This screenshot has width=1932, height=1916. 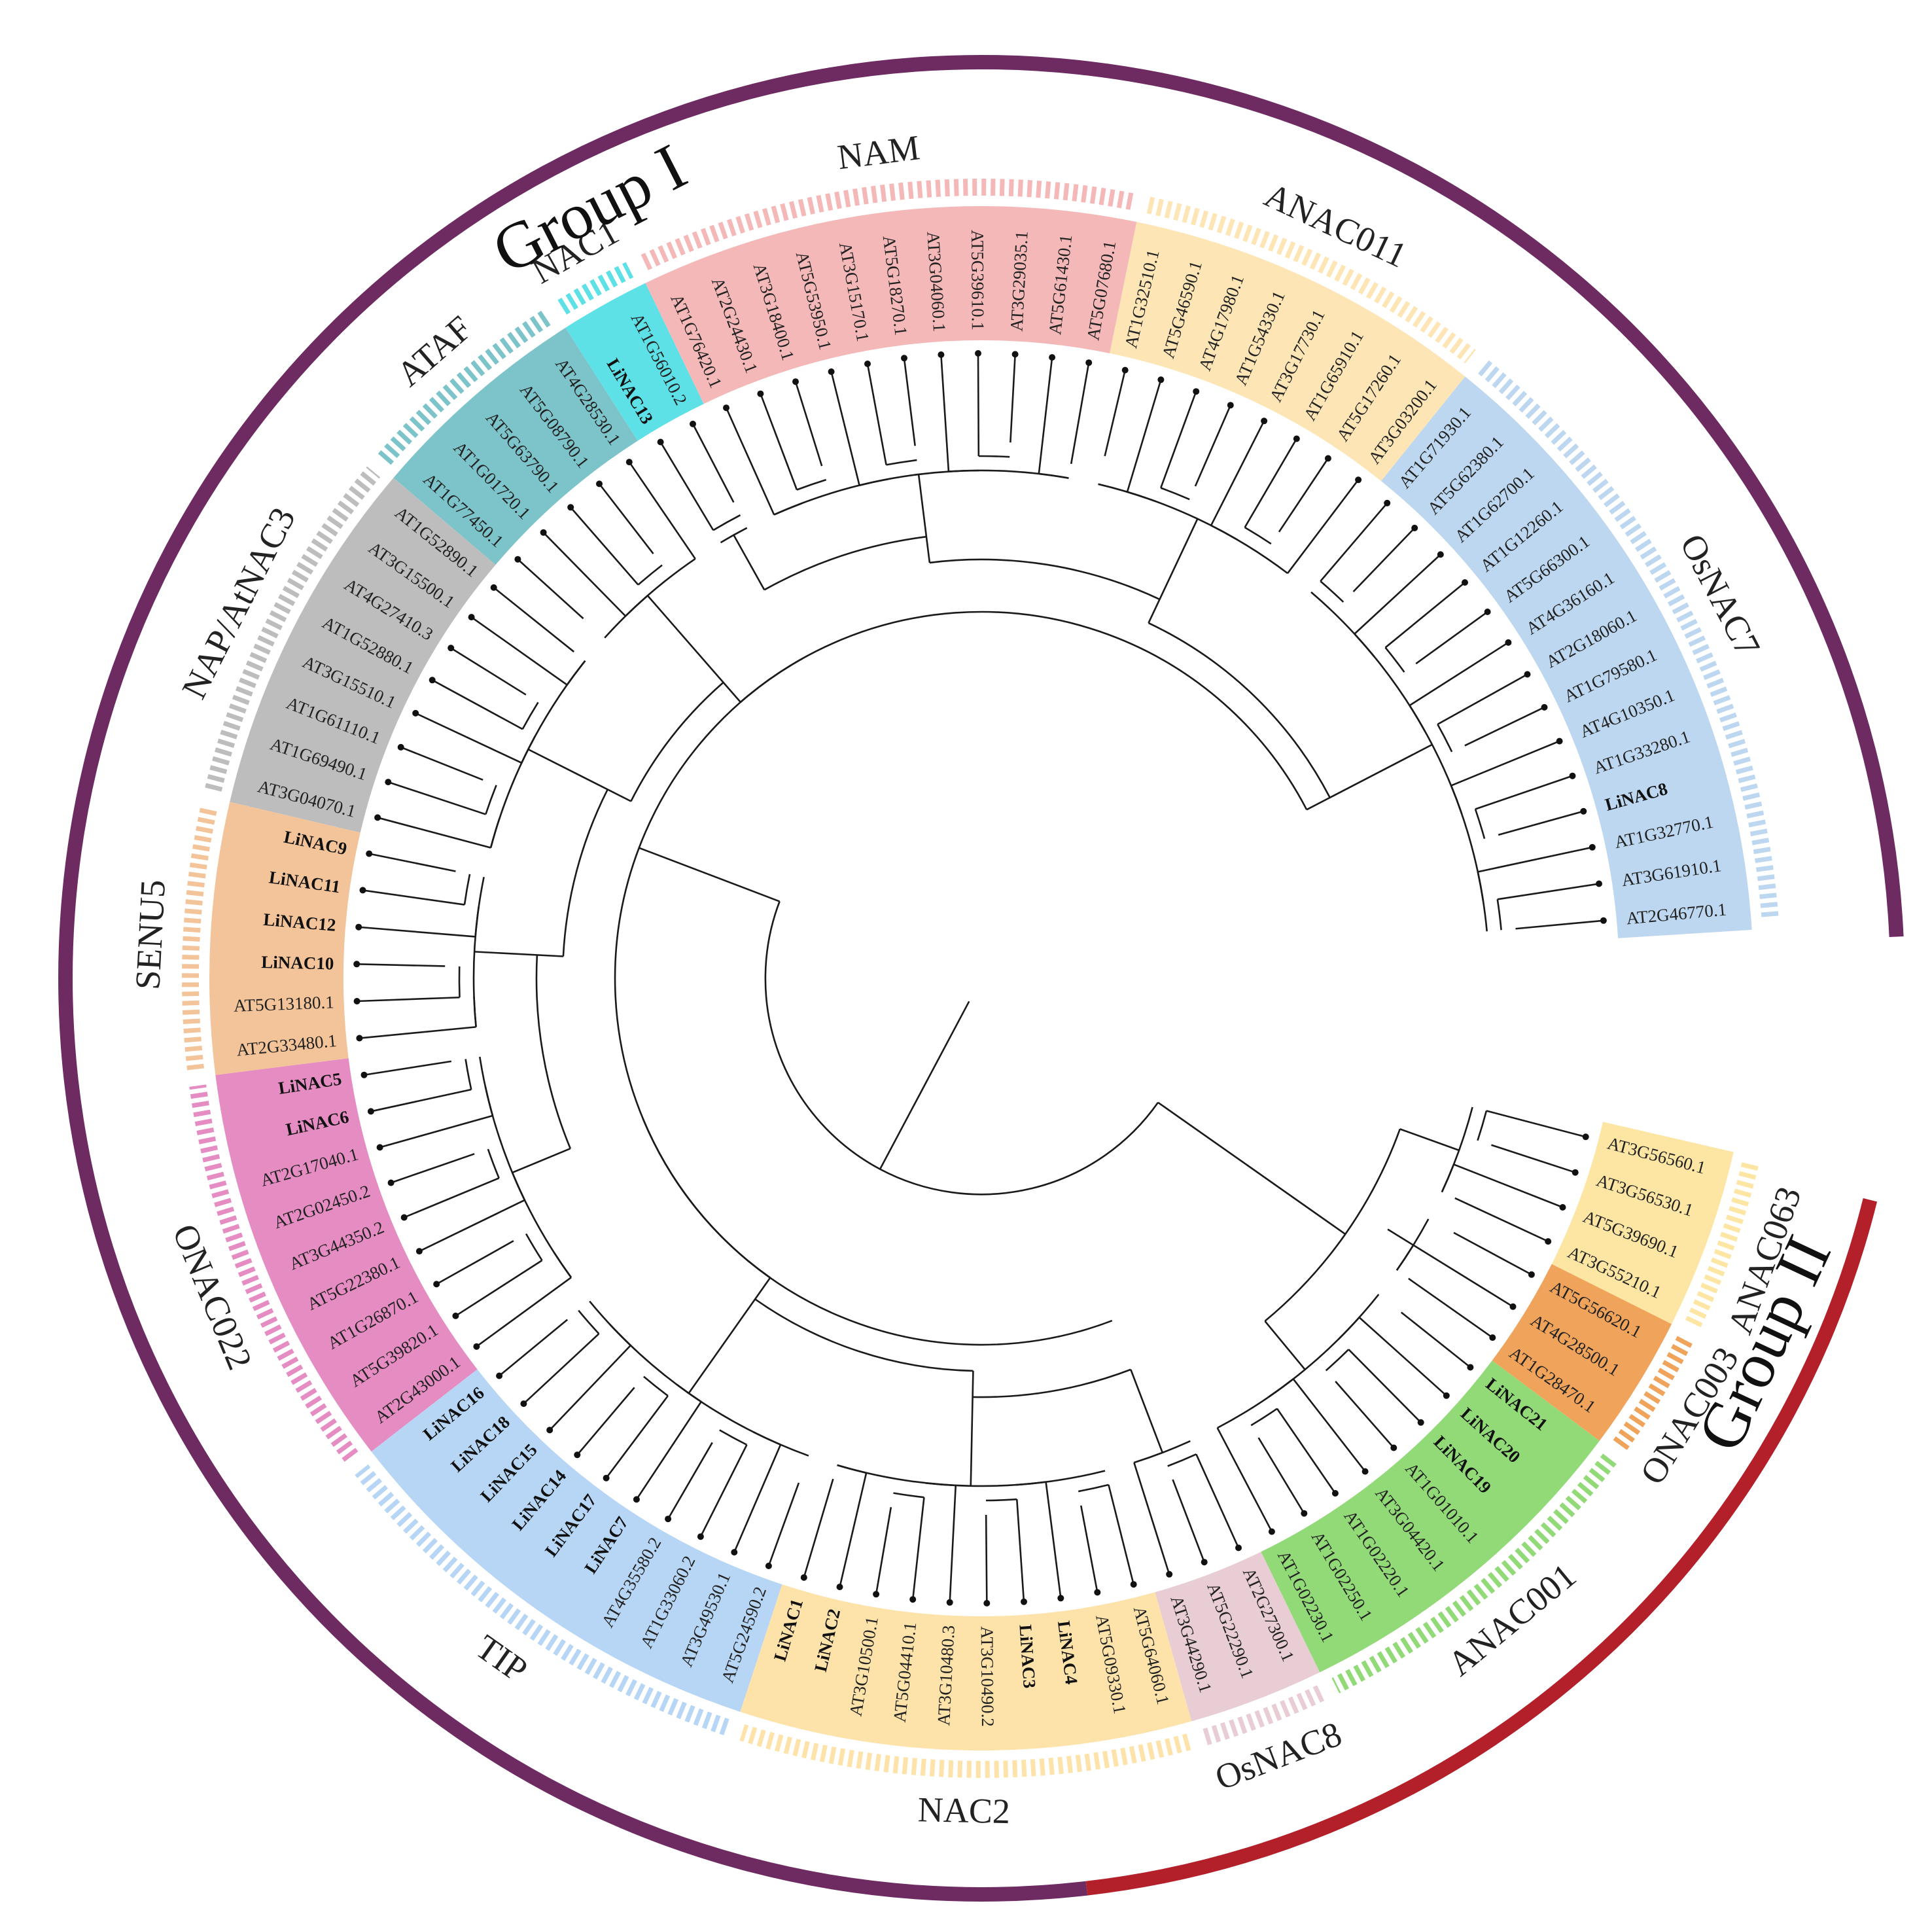 What do you see at coordinates (1278, 1756) in the screenshot?
I see `subfamily-label: OsNAC8` at bounding box center [1278, 1756].